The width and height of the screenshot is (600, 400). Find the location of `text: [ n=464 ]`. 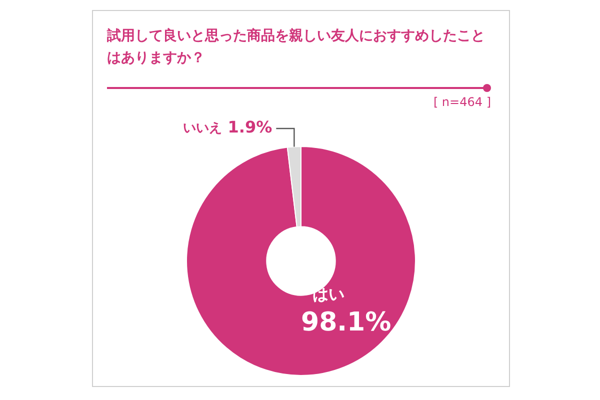

text: [ n=464 ] is located at coordinates (462, 102).